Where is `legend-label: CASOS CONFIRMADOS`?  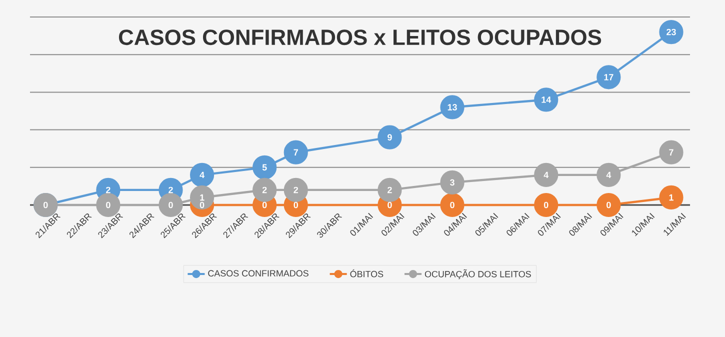 legend-label: CASOS CONFIRMADOS is located at coordinates (258, 273).